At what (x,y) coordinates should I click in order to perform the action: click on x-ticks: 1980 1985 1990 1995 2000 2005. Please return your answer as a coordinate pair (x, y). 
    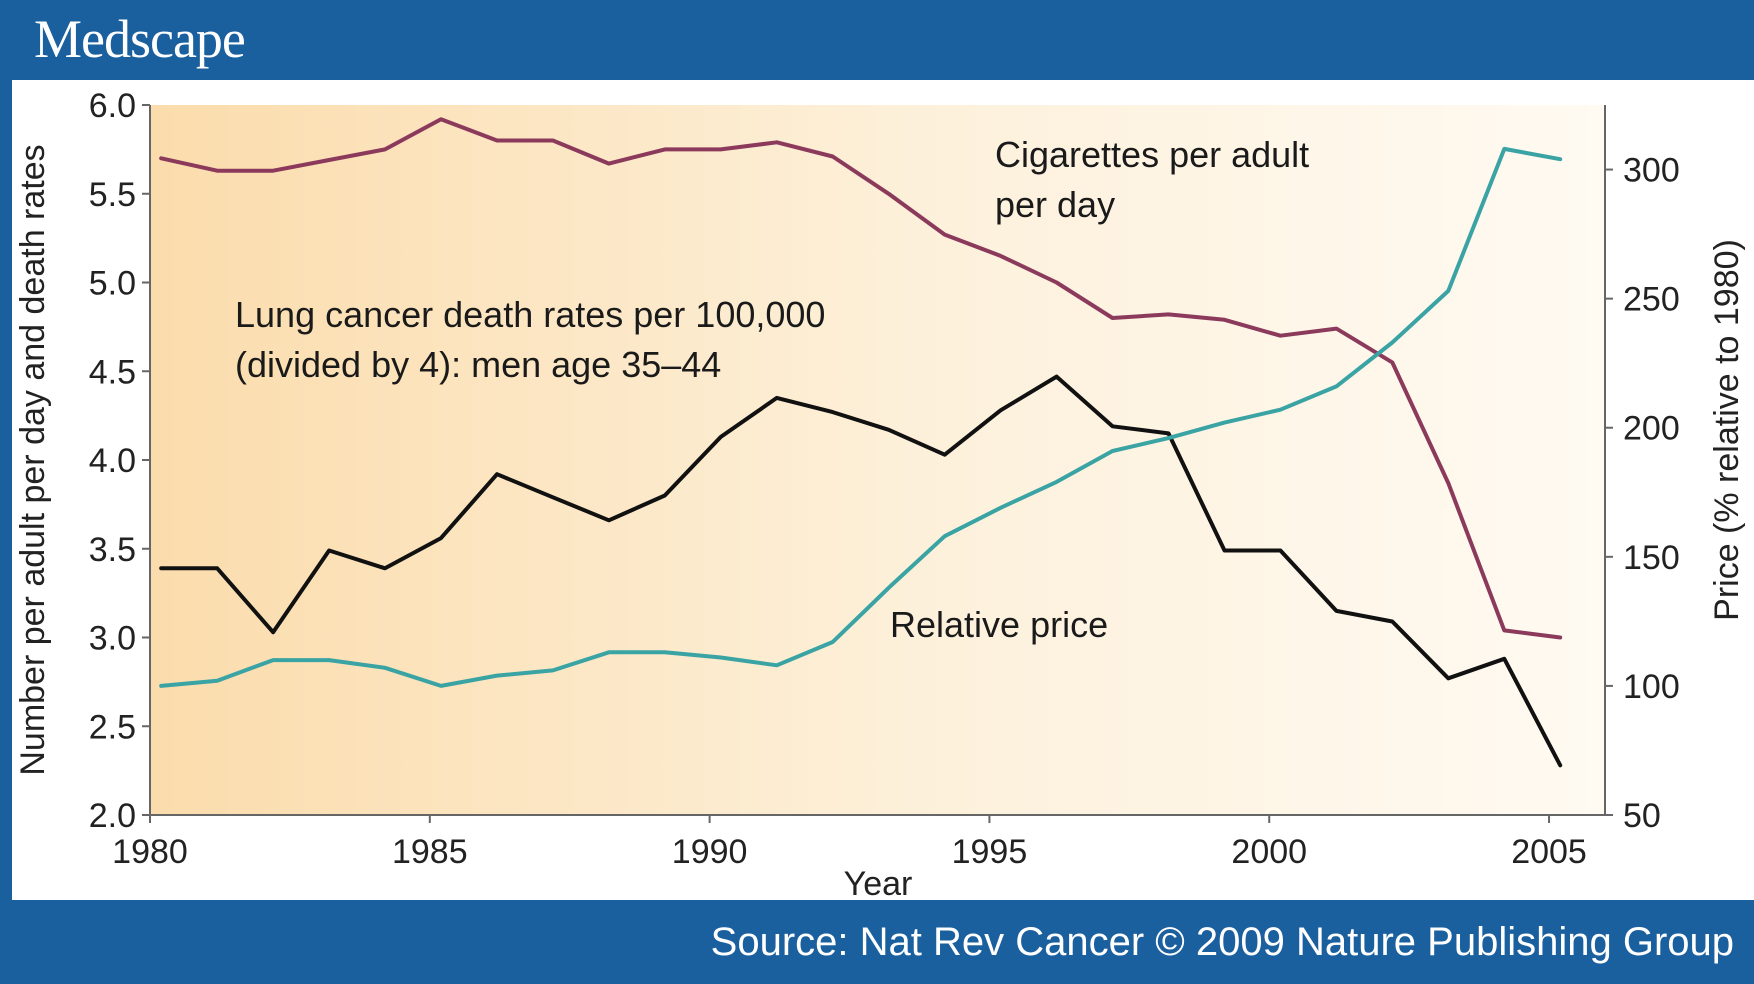
    Looking at the image, I should click on (849, 843).